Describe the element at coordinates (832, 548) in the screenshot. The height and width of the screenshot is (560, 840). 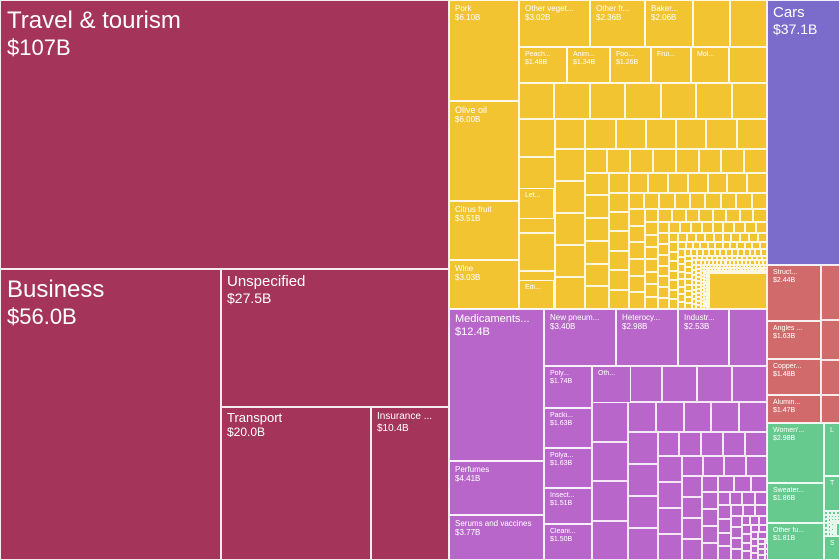
I see `treemap-tile-sea: Sea` at that location.